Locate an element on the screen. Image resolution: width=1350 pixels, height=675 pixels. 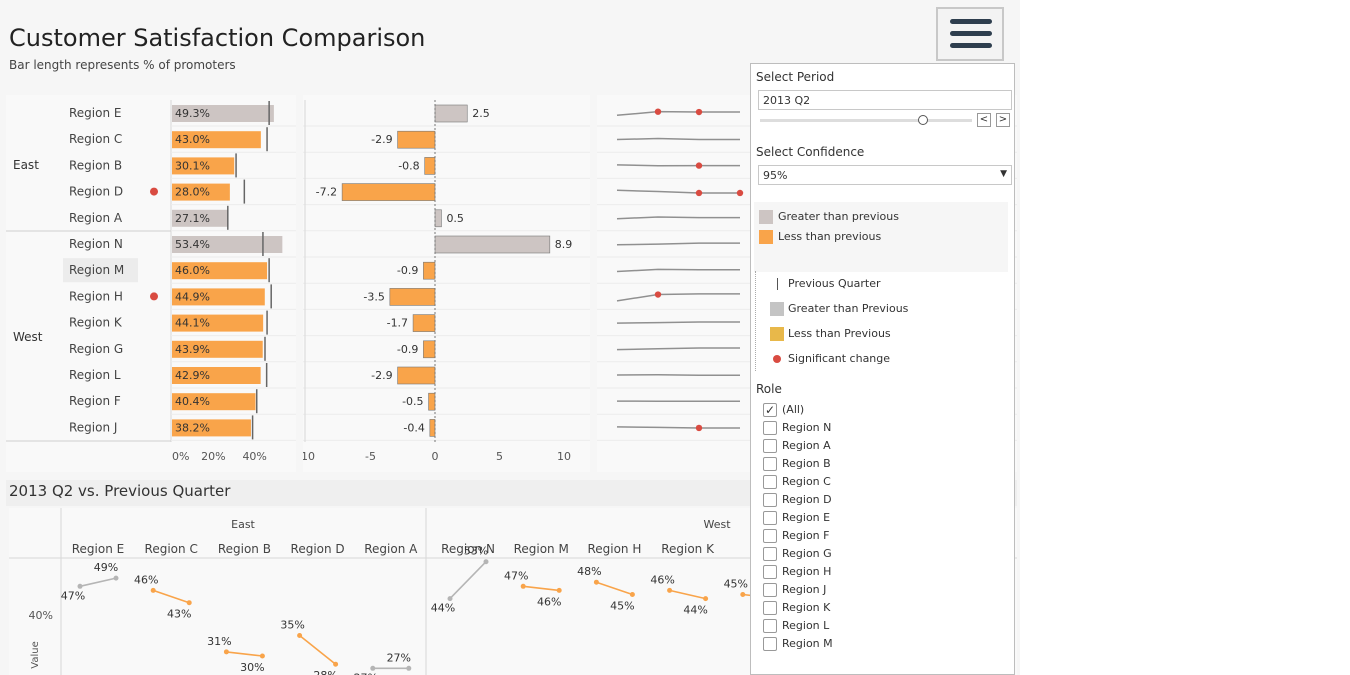
role-checkbox-label: Region L is located at coordinates (806, 625).